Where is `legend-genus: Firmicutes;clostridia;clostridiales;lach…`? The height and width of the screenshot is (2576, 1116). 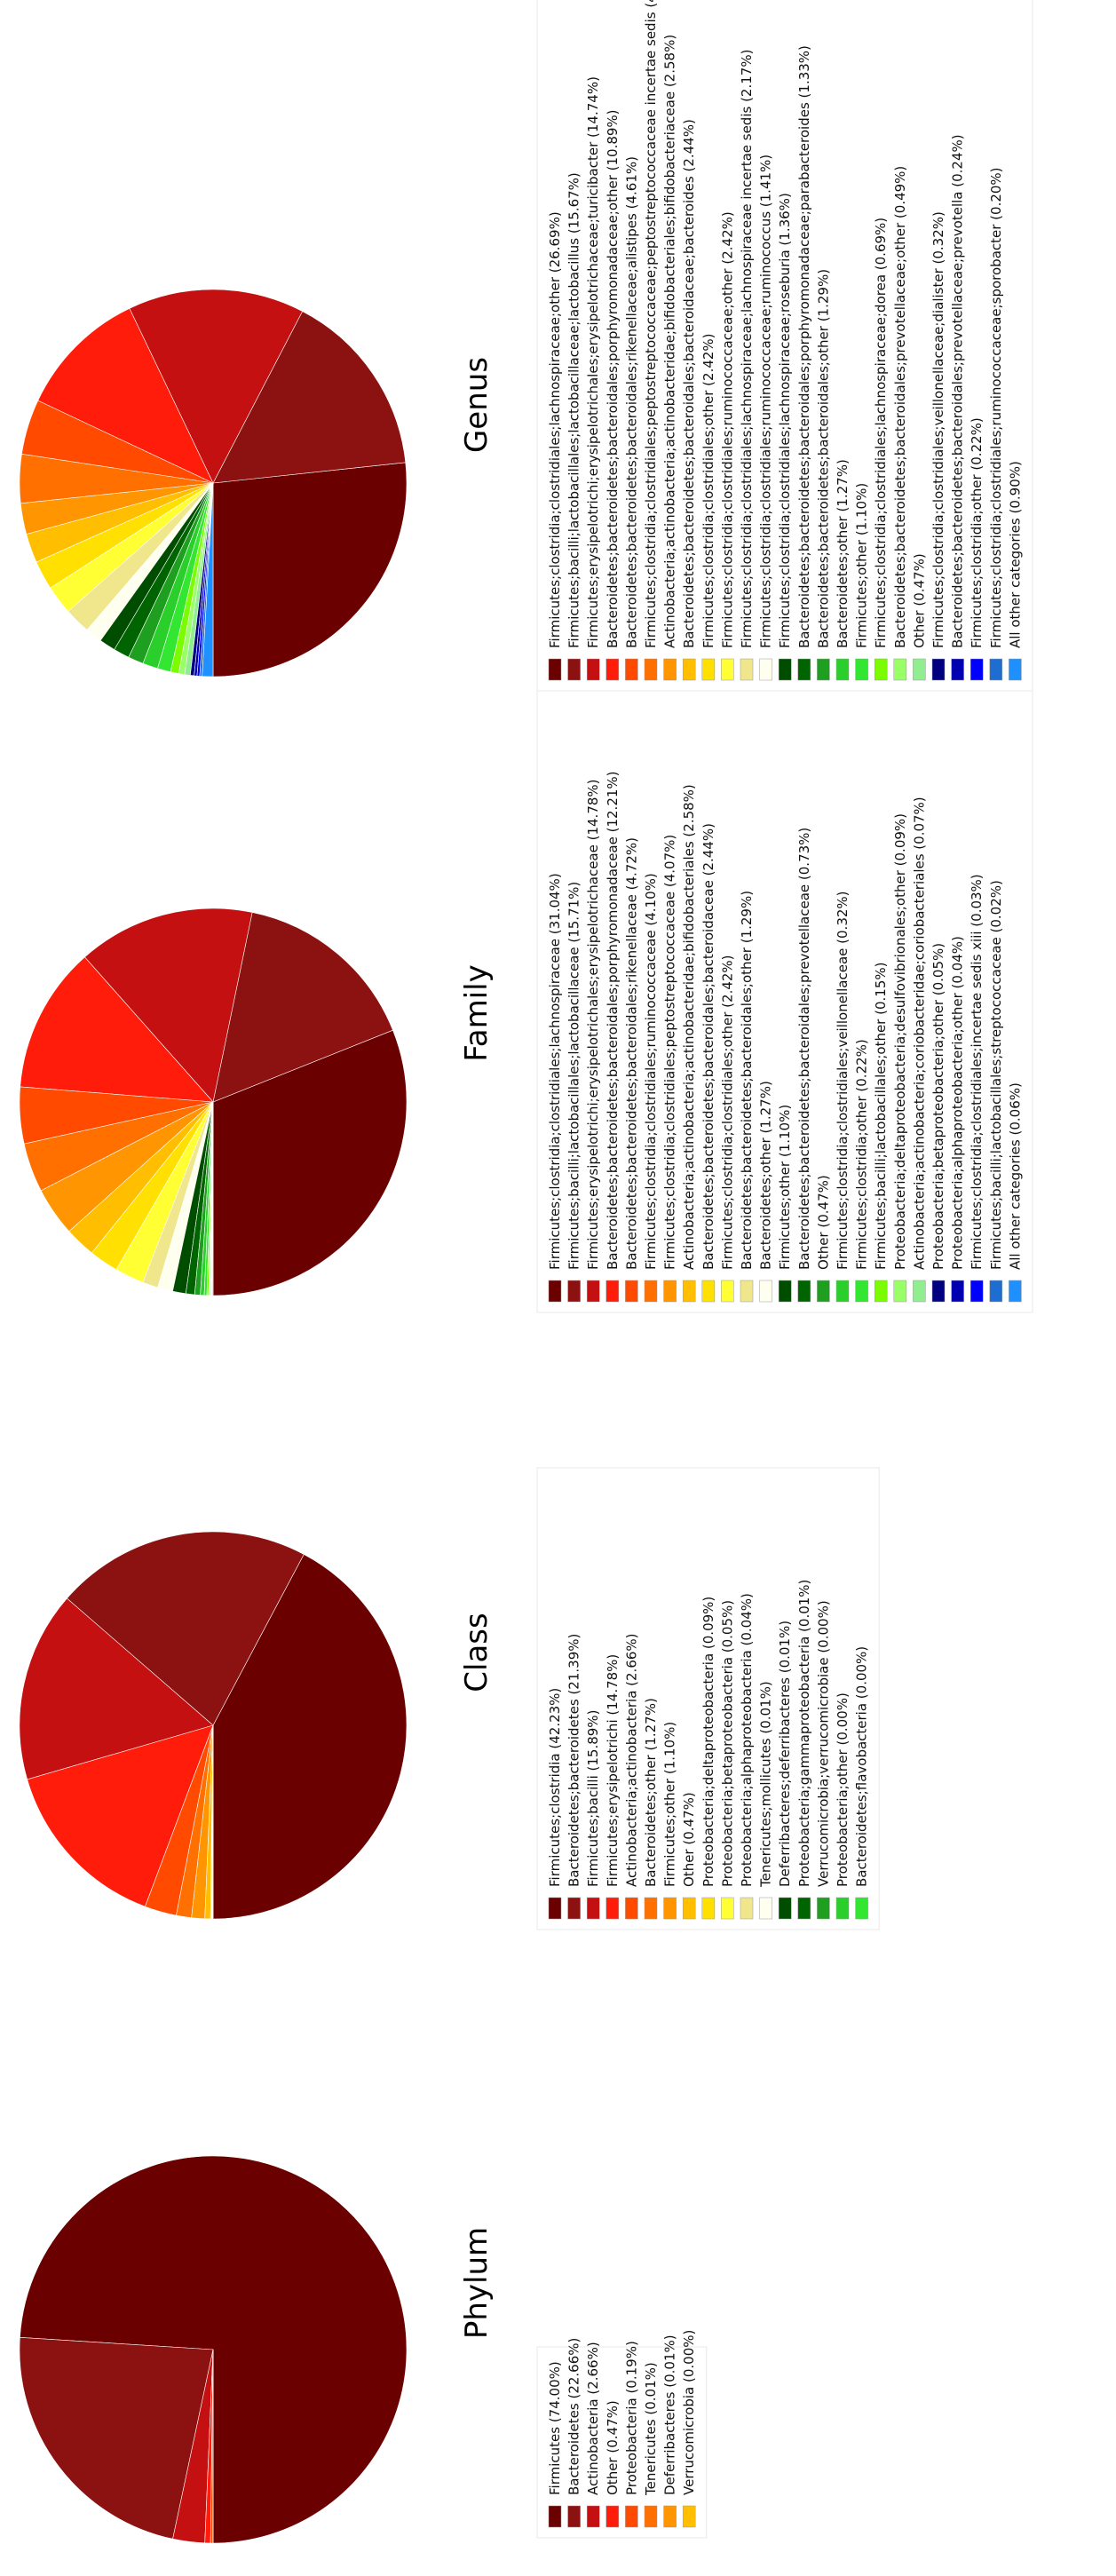 legend-genus: Firmicutes;clostridia;clostridiales;lach… is located at coordinates (785, 346).